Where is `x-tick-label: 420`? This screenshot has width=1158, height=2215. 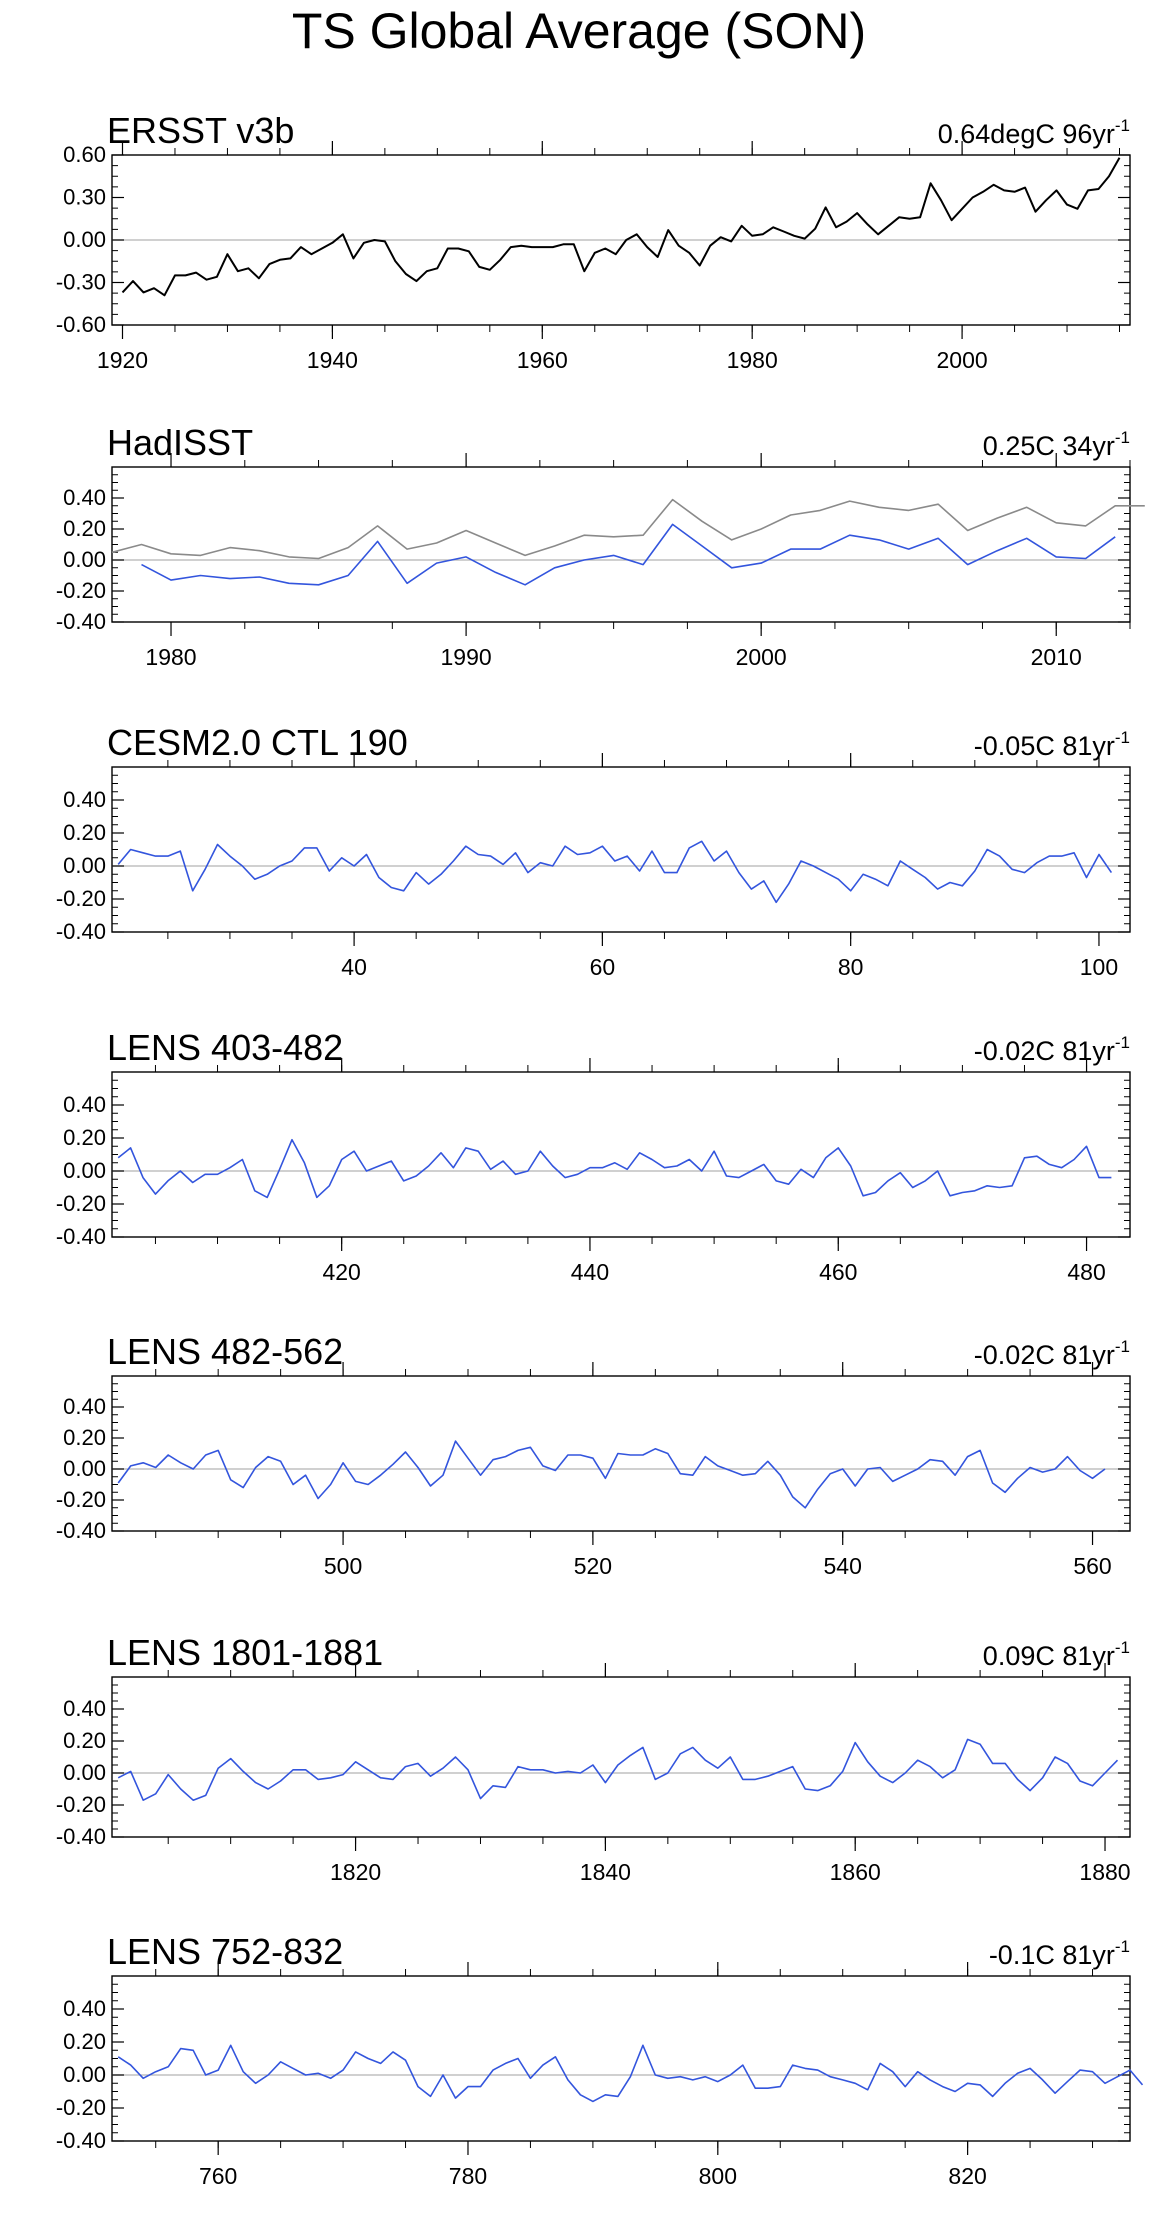
x-tick-label: 420 is located at coordinates (341, 1272).